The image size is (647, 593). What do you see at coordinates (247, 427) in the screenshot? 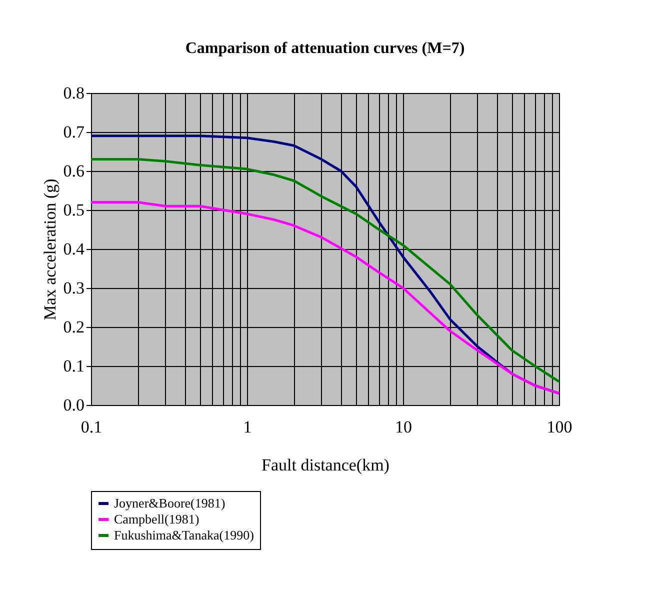
I see `x-tick-label: 1` at bounding box center [247, 427].